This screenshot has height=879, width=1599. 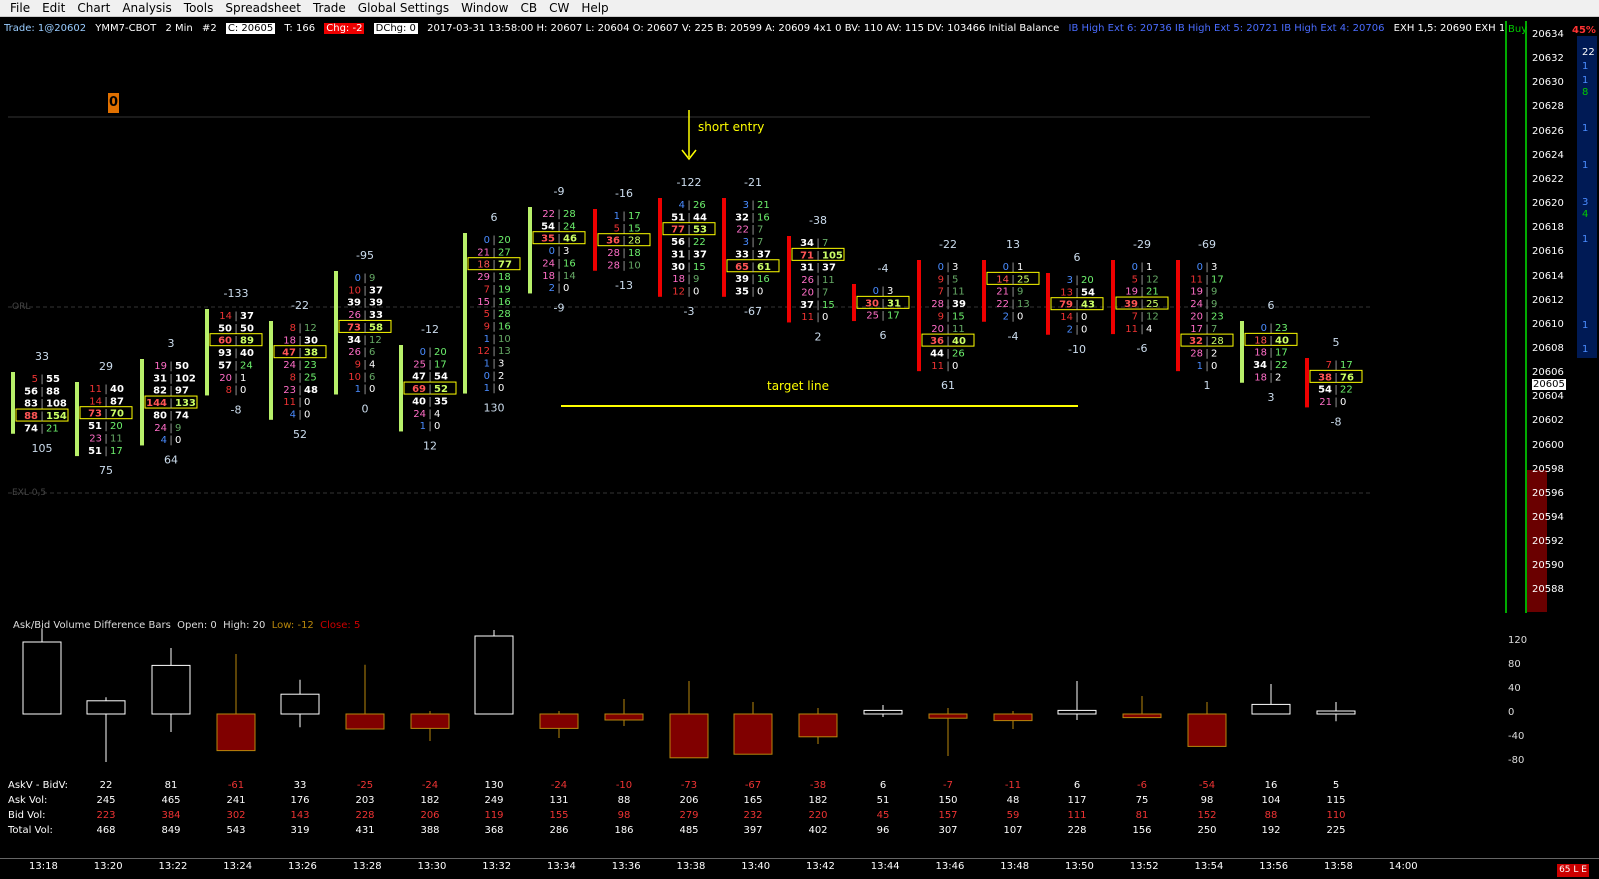 What do you see at coordinates (529, 7) in the screenshot?
I see `menu-cb: CB` at bounding box center [529, 7].